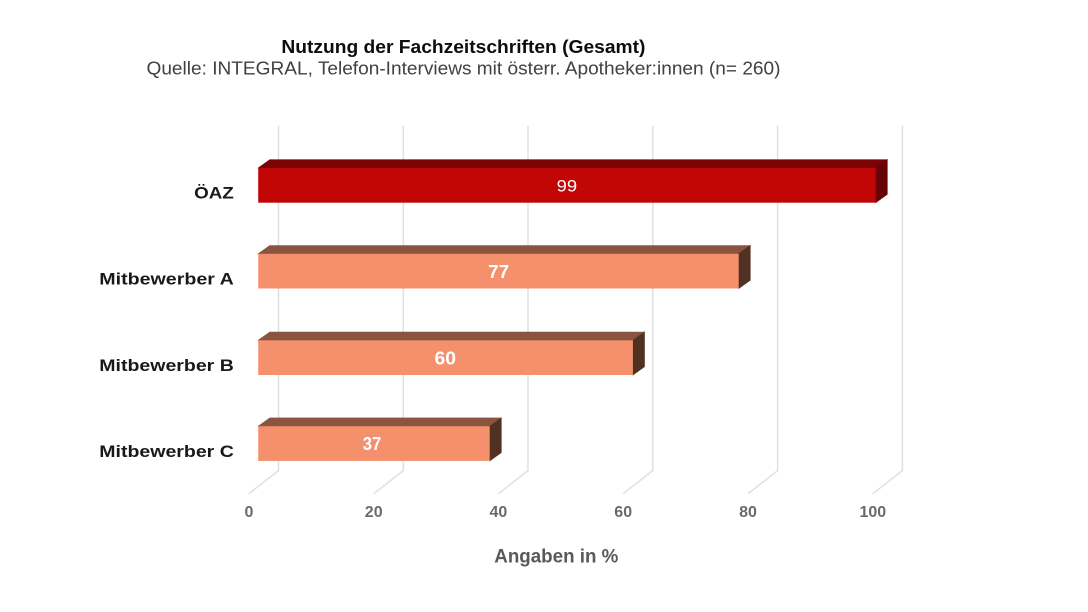 Image resolution: width=1088 pixels, height=612 pixels. I want to click on svg-text: 37, so click(372, 444).